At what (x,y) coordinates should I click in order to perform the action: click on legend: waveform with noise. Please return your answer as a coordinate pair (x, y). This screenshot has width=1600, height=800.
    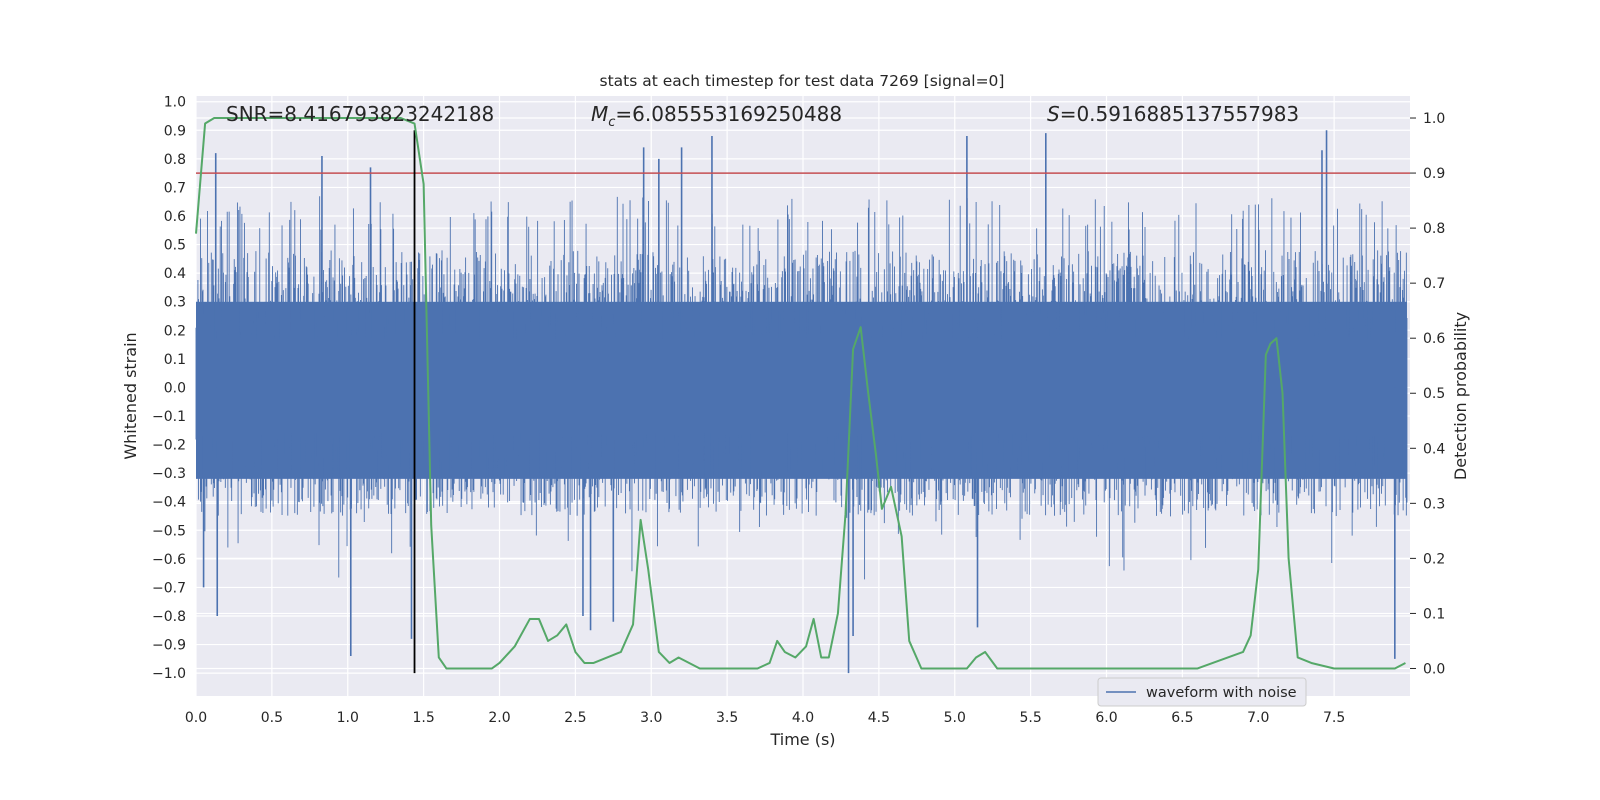
    Looking at the image, I should click on (1202, 692).